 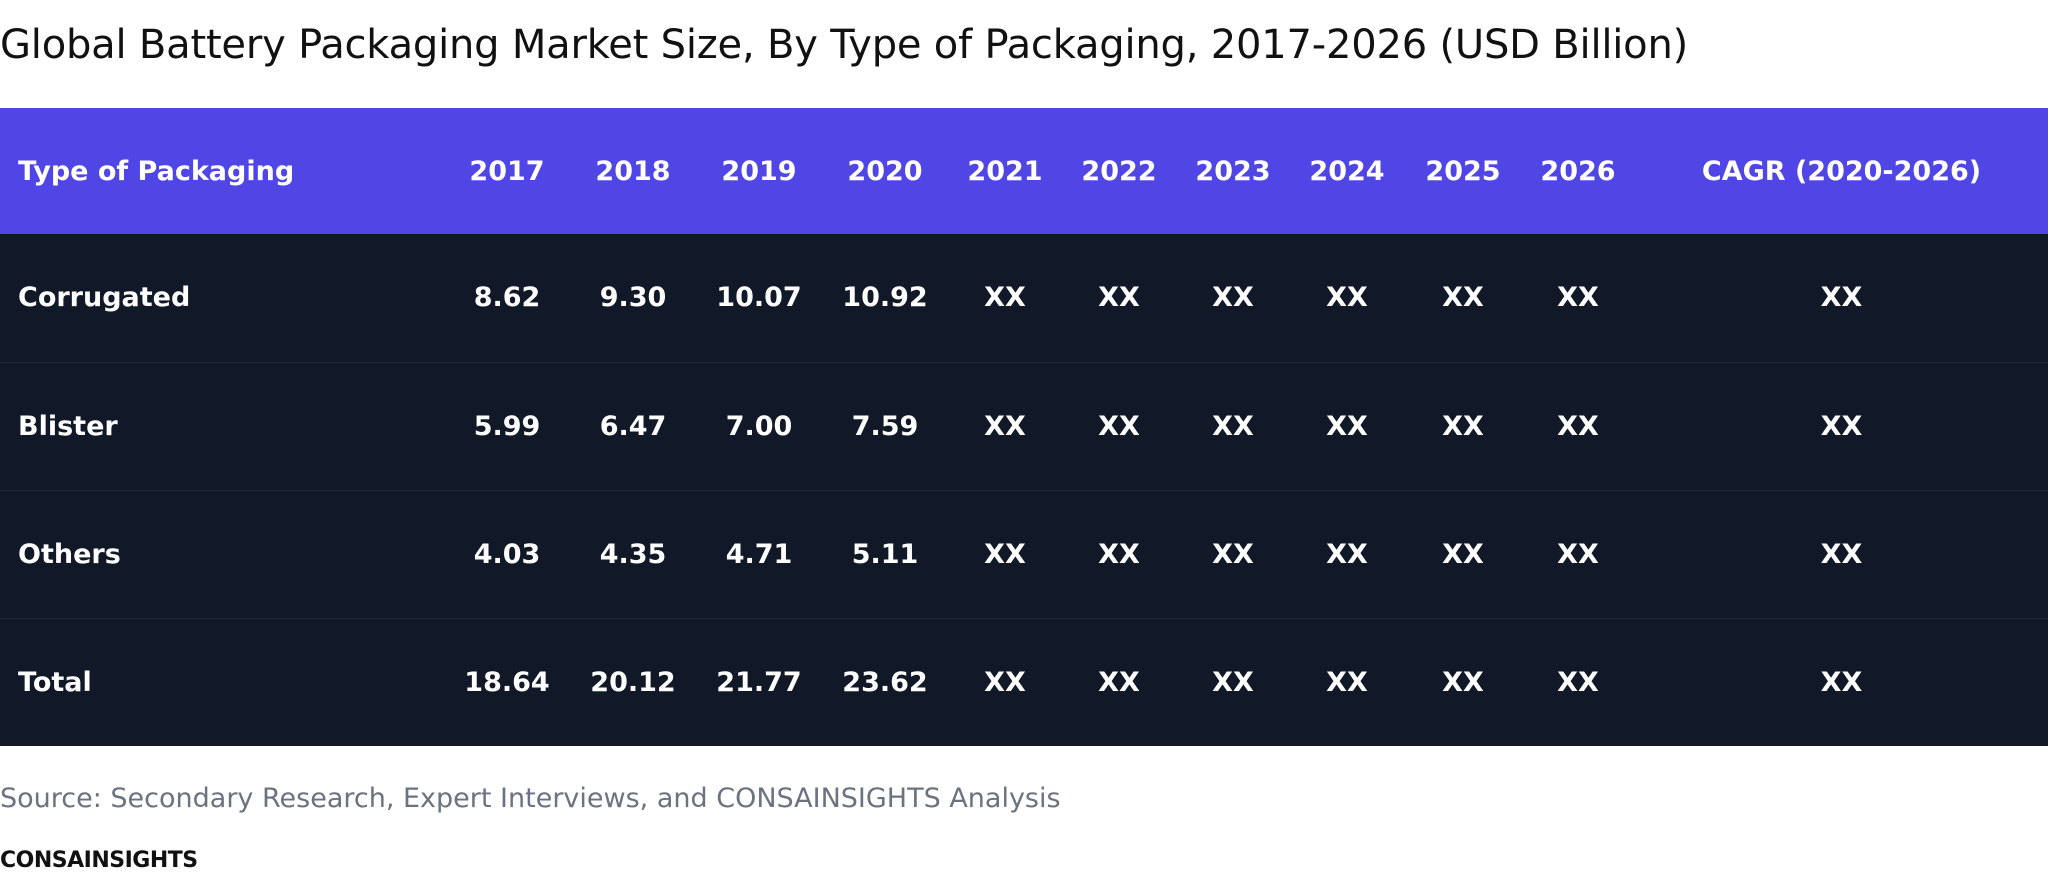 What do you see at coordinates (1578, 171) in the screenshot?
I see `column-header-2026: 2026` at bounding box center [1578, 171].